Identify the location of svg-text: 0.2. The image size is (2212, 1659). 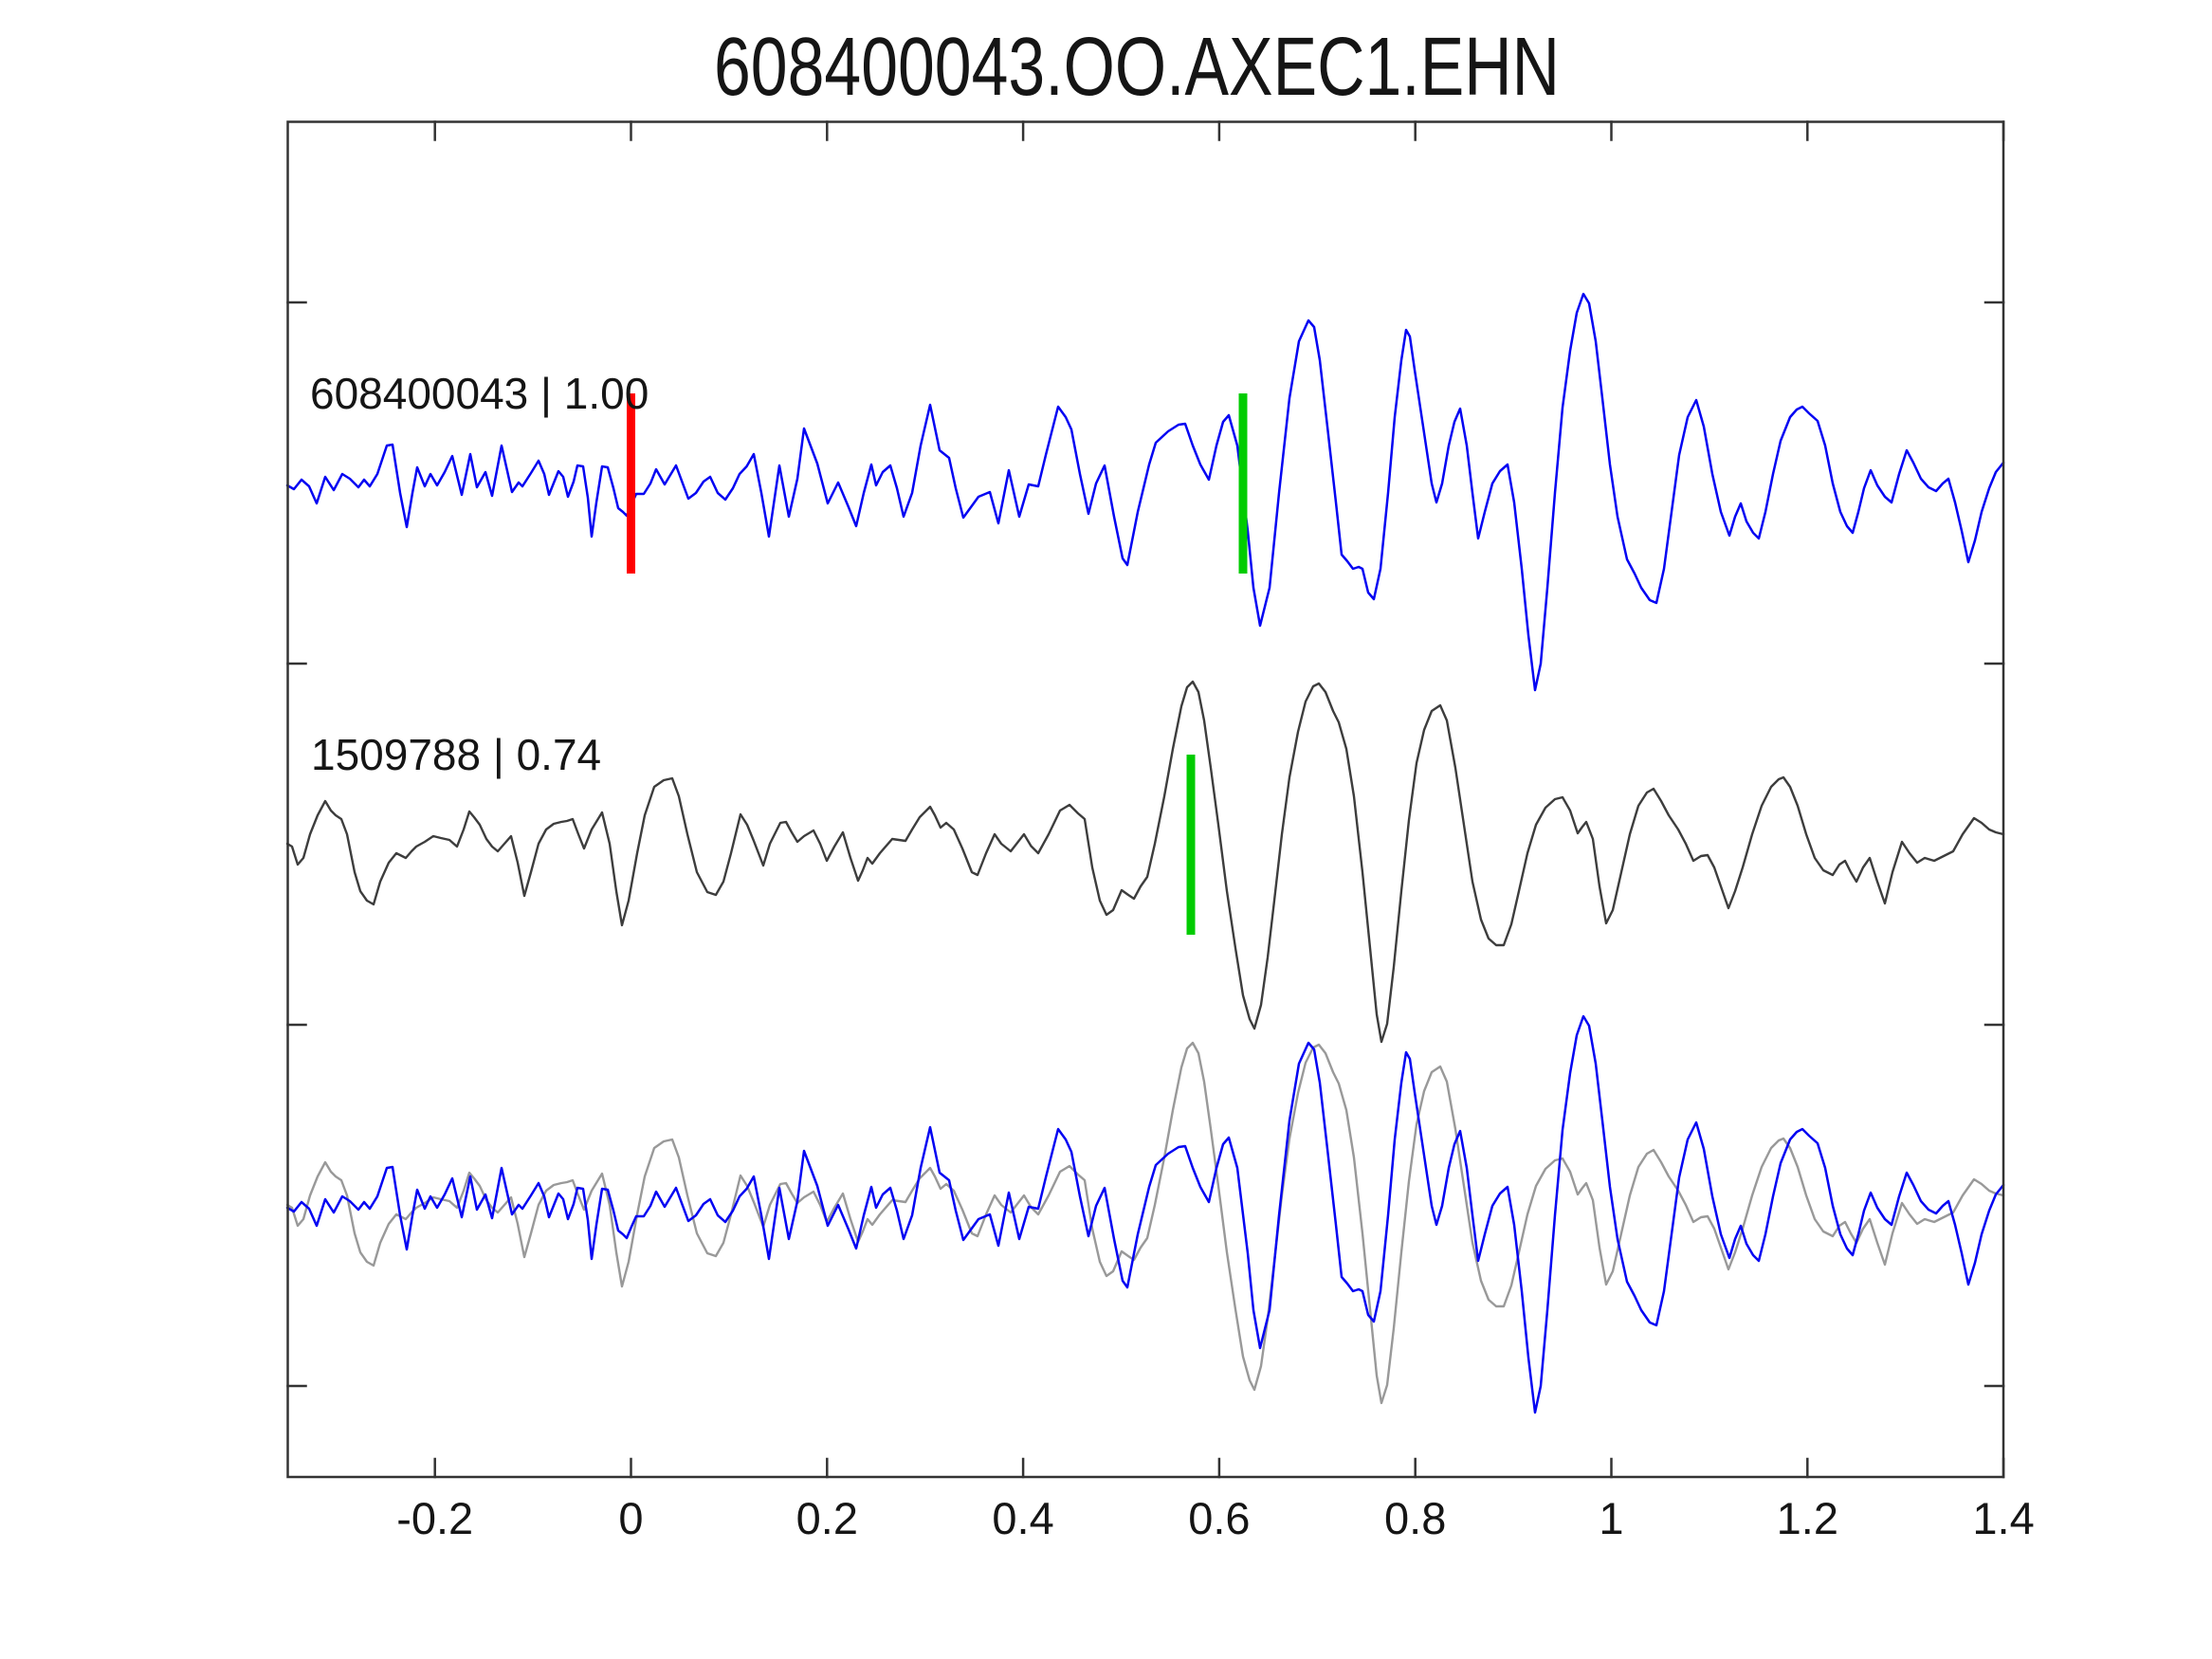
(827, 1518).